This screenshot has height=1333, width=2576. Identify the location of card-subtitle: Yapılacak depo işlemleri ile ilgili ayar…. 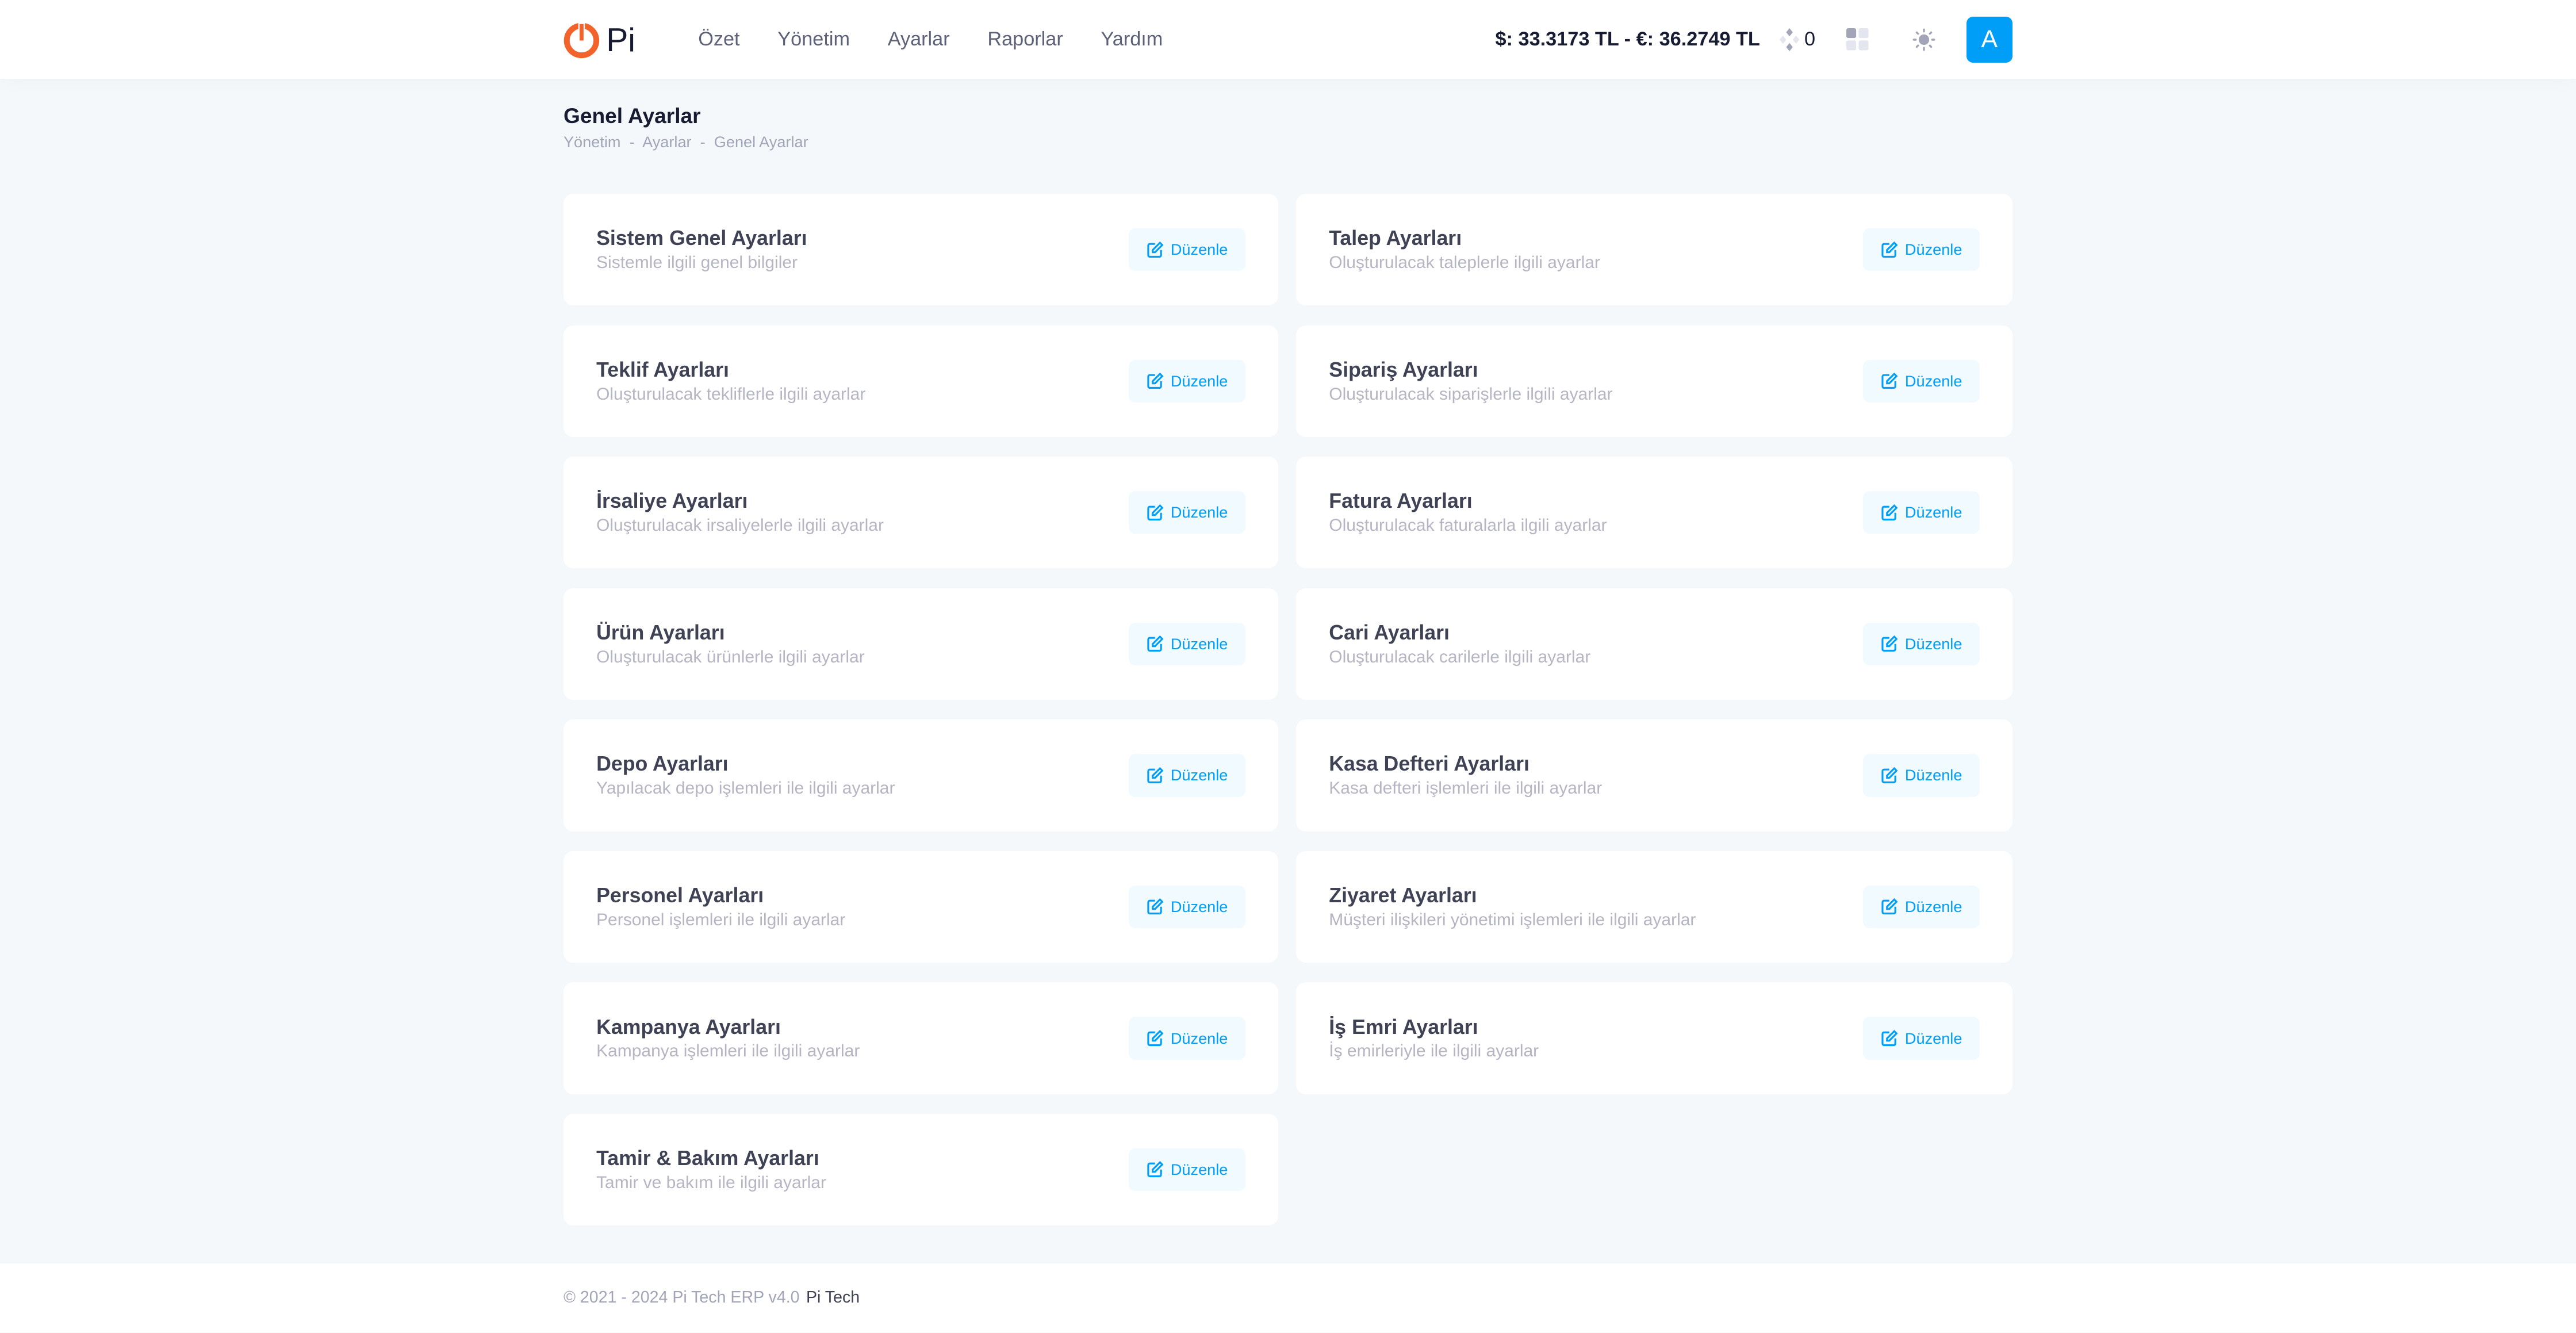
(745, 788).